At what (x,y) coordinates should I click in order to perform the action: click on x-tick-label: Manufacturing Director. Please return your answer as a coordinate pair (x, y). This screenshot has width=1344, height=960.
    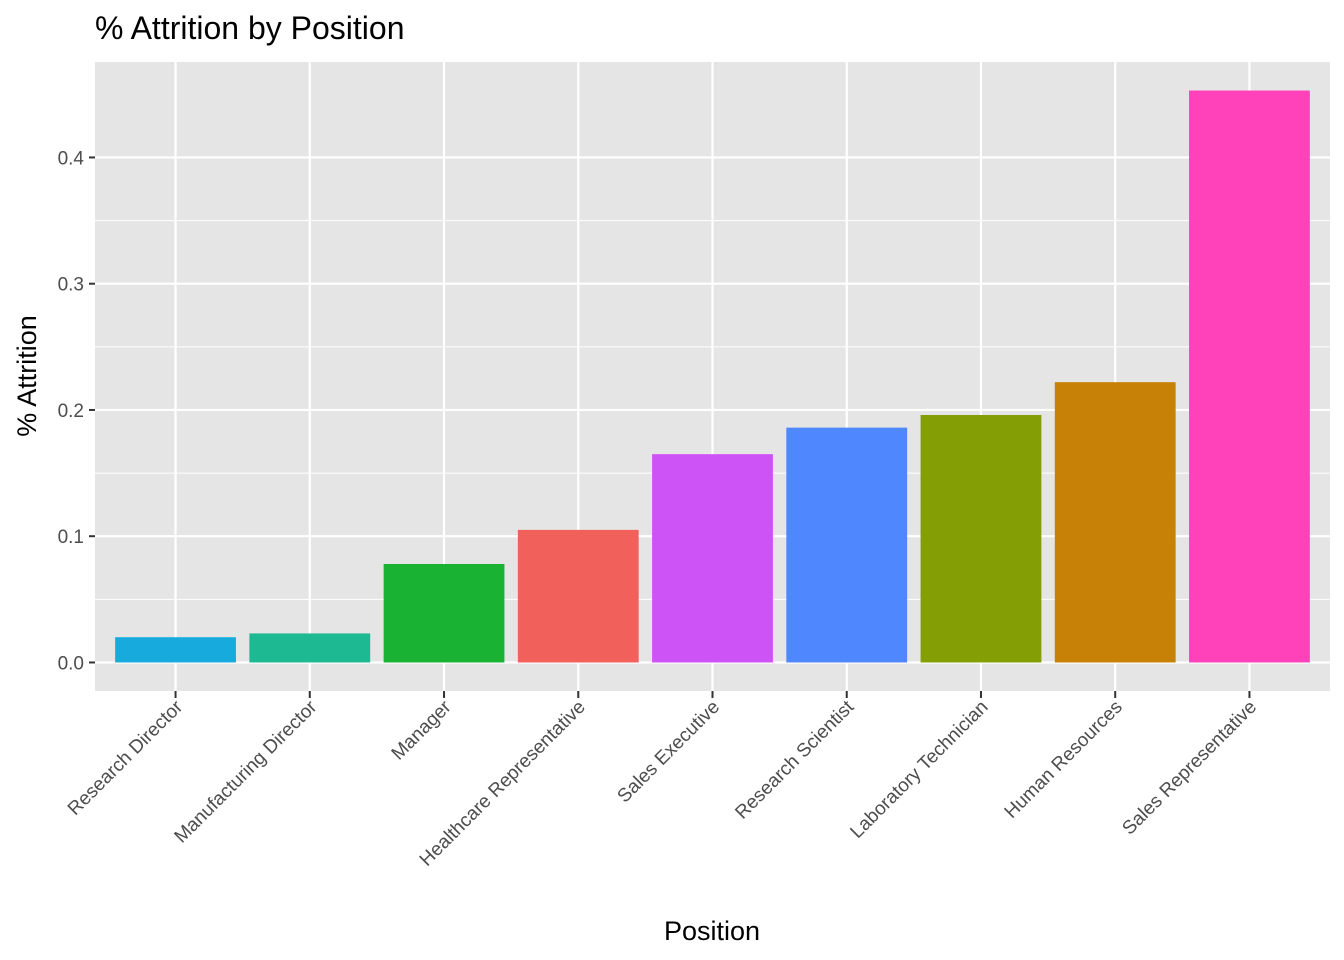
    Looking at the image, I should click on (246, 771).